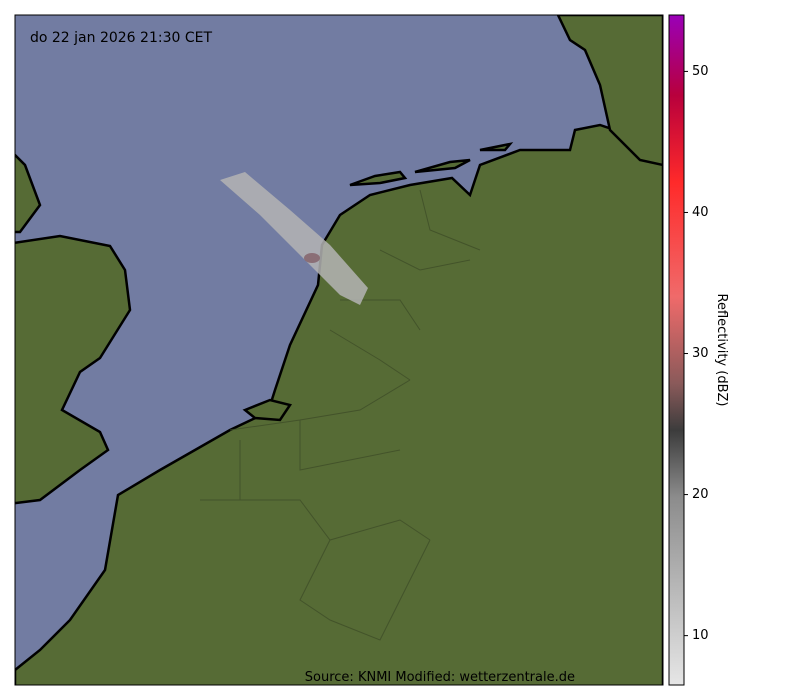 The image size is (800, 700). I want to click on colorbar, so click(676, 350).